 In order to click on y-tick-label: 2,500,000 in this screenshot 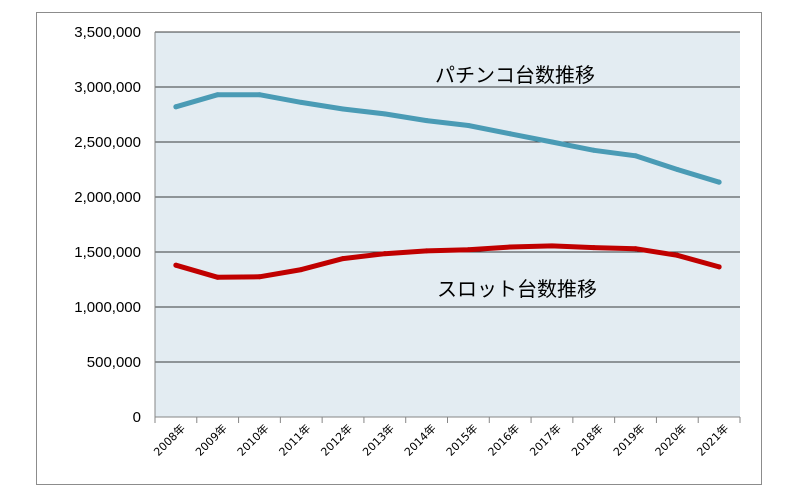, I will do `click(107, 142)`.